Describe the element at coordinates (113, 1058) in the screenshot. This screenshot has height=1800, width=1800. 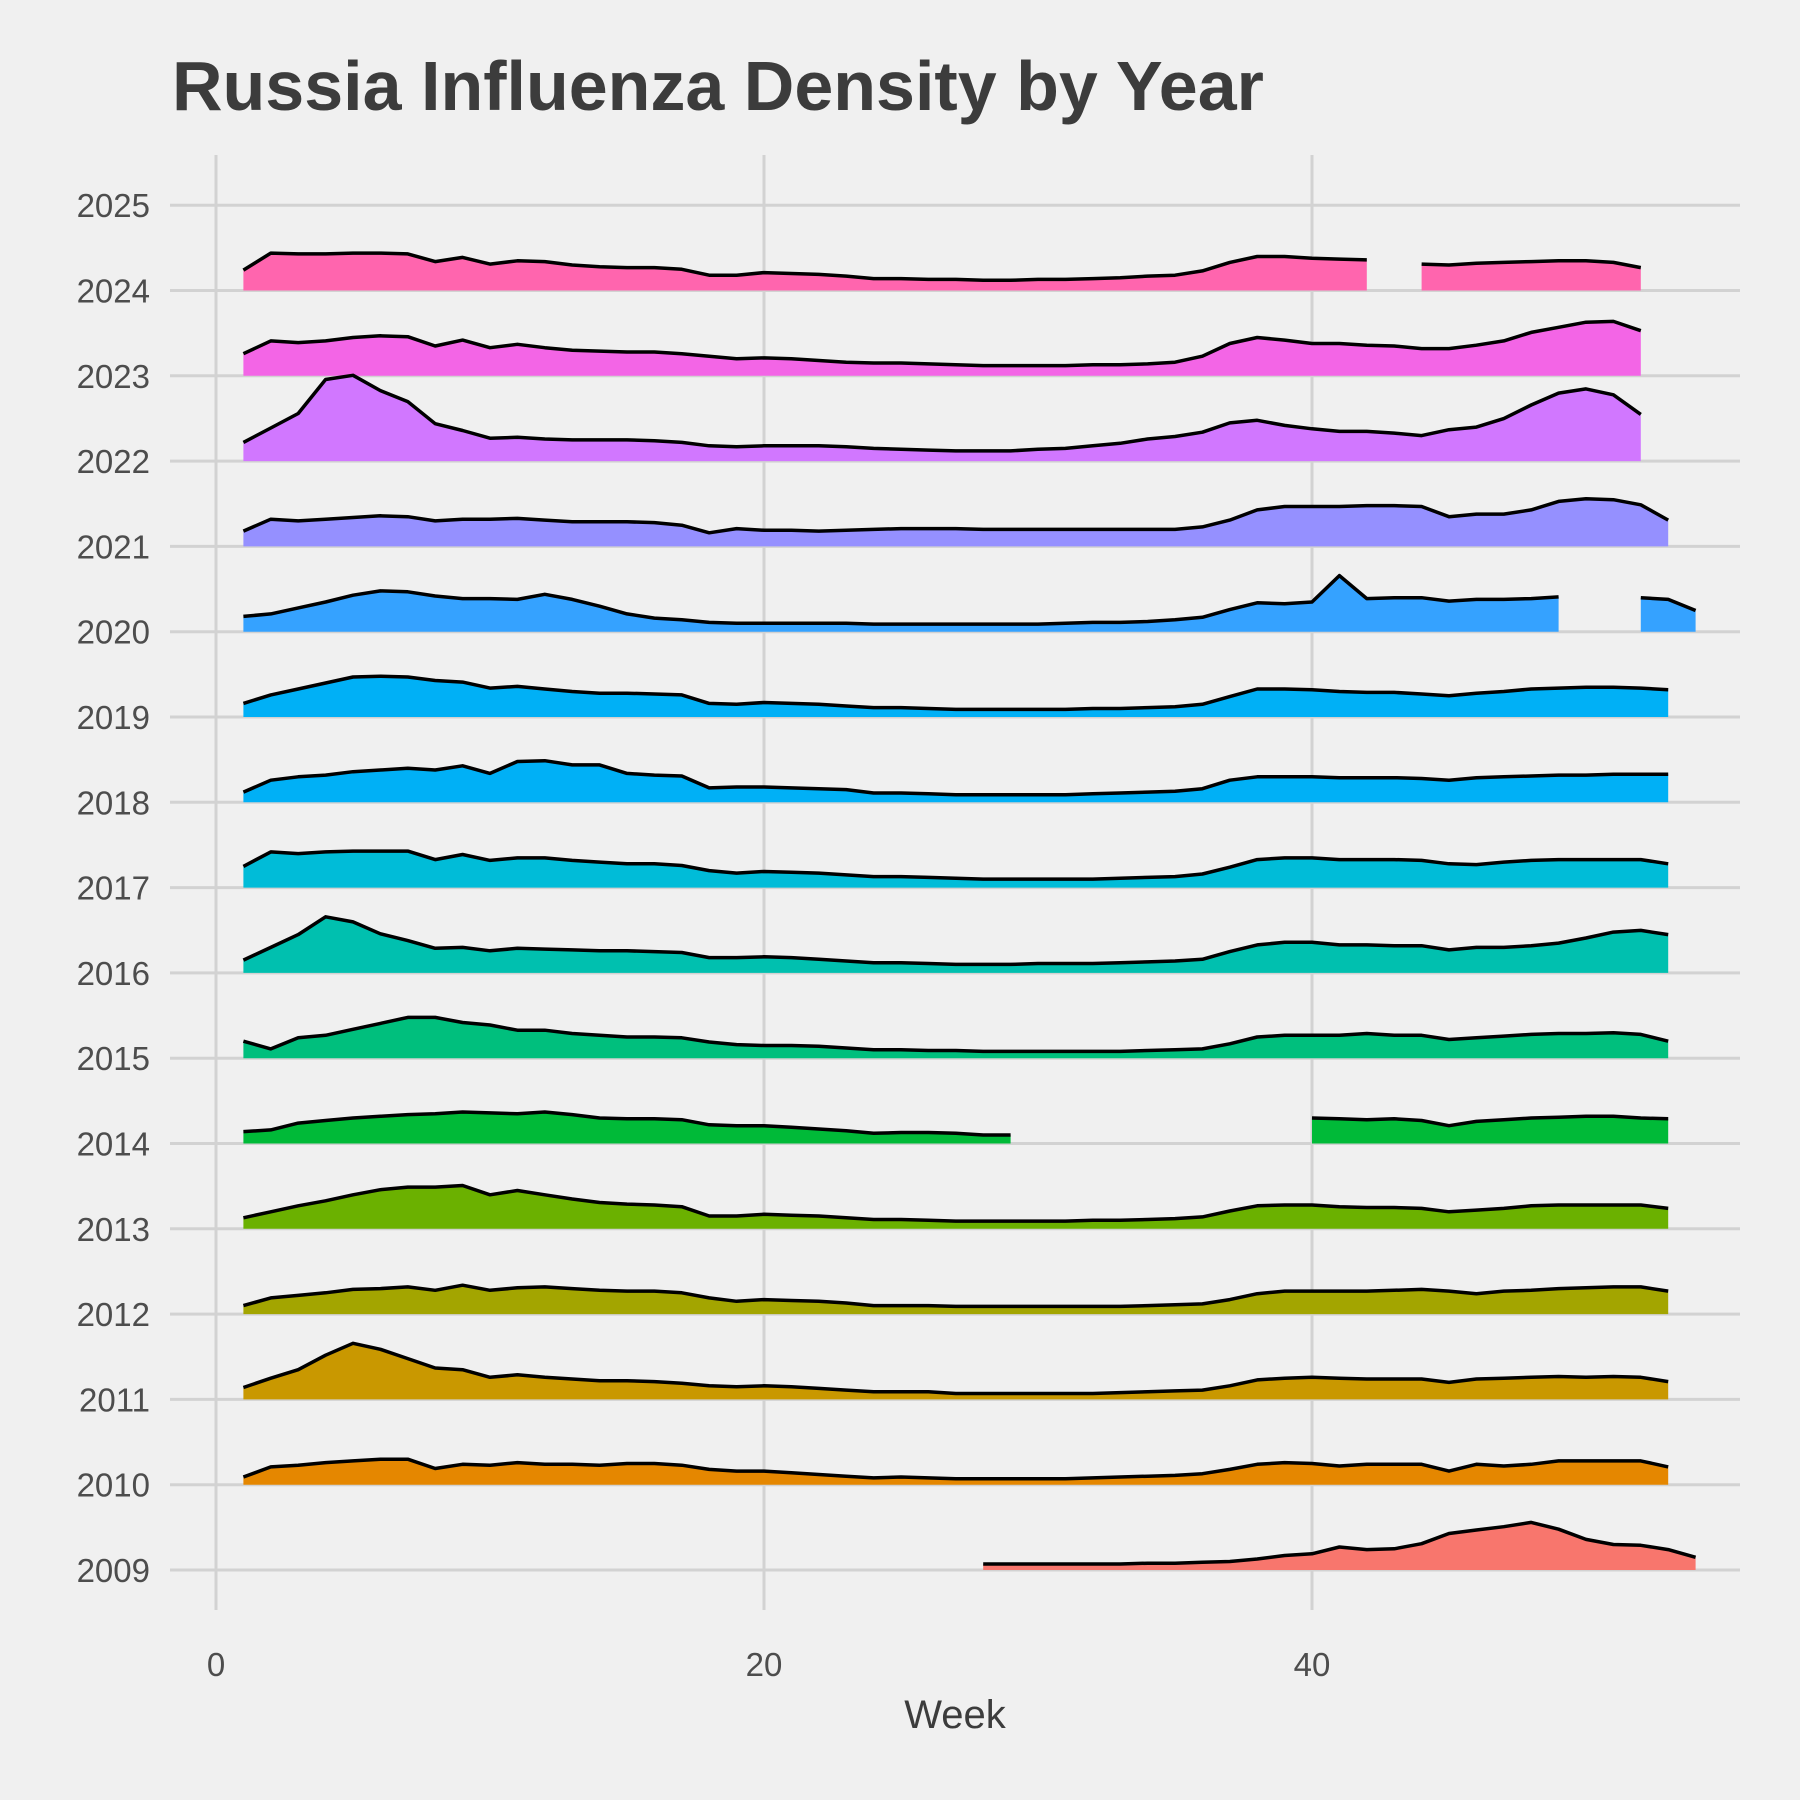
I see `y-tick-label: 2015` at that location.